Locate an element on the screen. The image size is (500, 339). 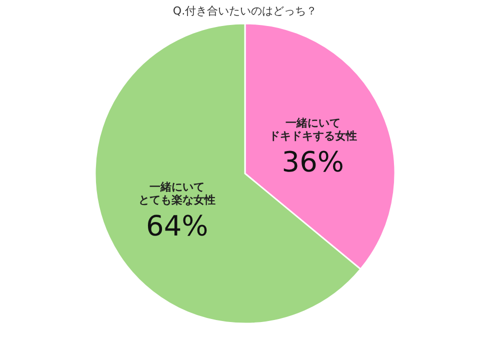
slice-label: 一緒にいてとても楽な女性 is located at coordinates (177, 193).